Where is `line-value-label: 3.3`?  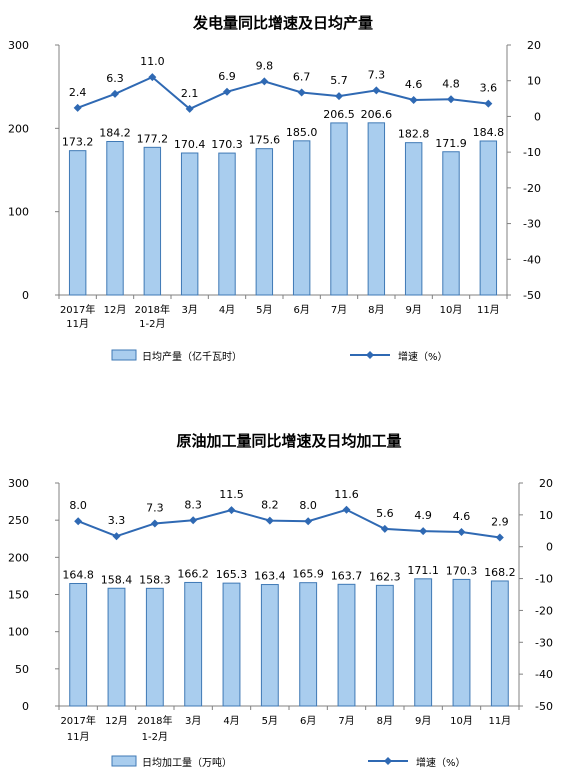
line-value-label: 3.3 is located at coordinates (117, 520).